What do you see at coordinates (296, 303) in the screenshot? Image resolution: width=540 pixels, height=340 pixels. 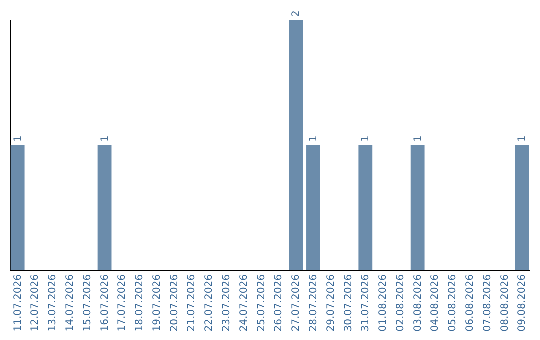 I see `x-tick-label: 27.07.2026` at bounding box center [296, 303].